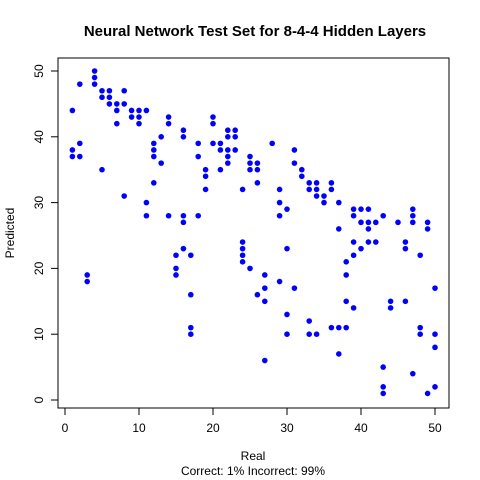  Describe the element at coordinates (435, 428) in the screenshot. I see `x-tick-label: 50` at that location.